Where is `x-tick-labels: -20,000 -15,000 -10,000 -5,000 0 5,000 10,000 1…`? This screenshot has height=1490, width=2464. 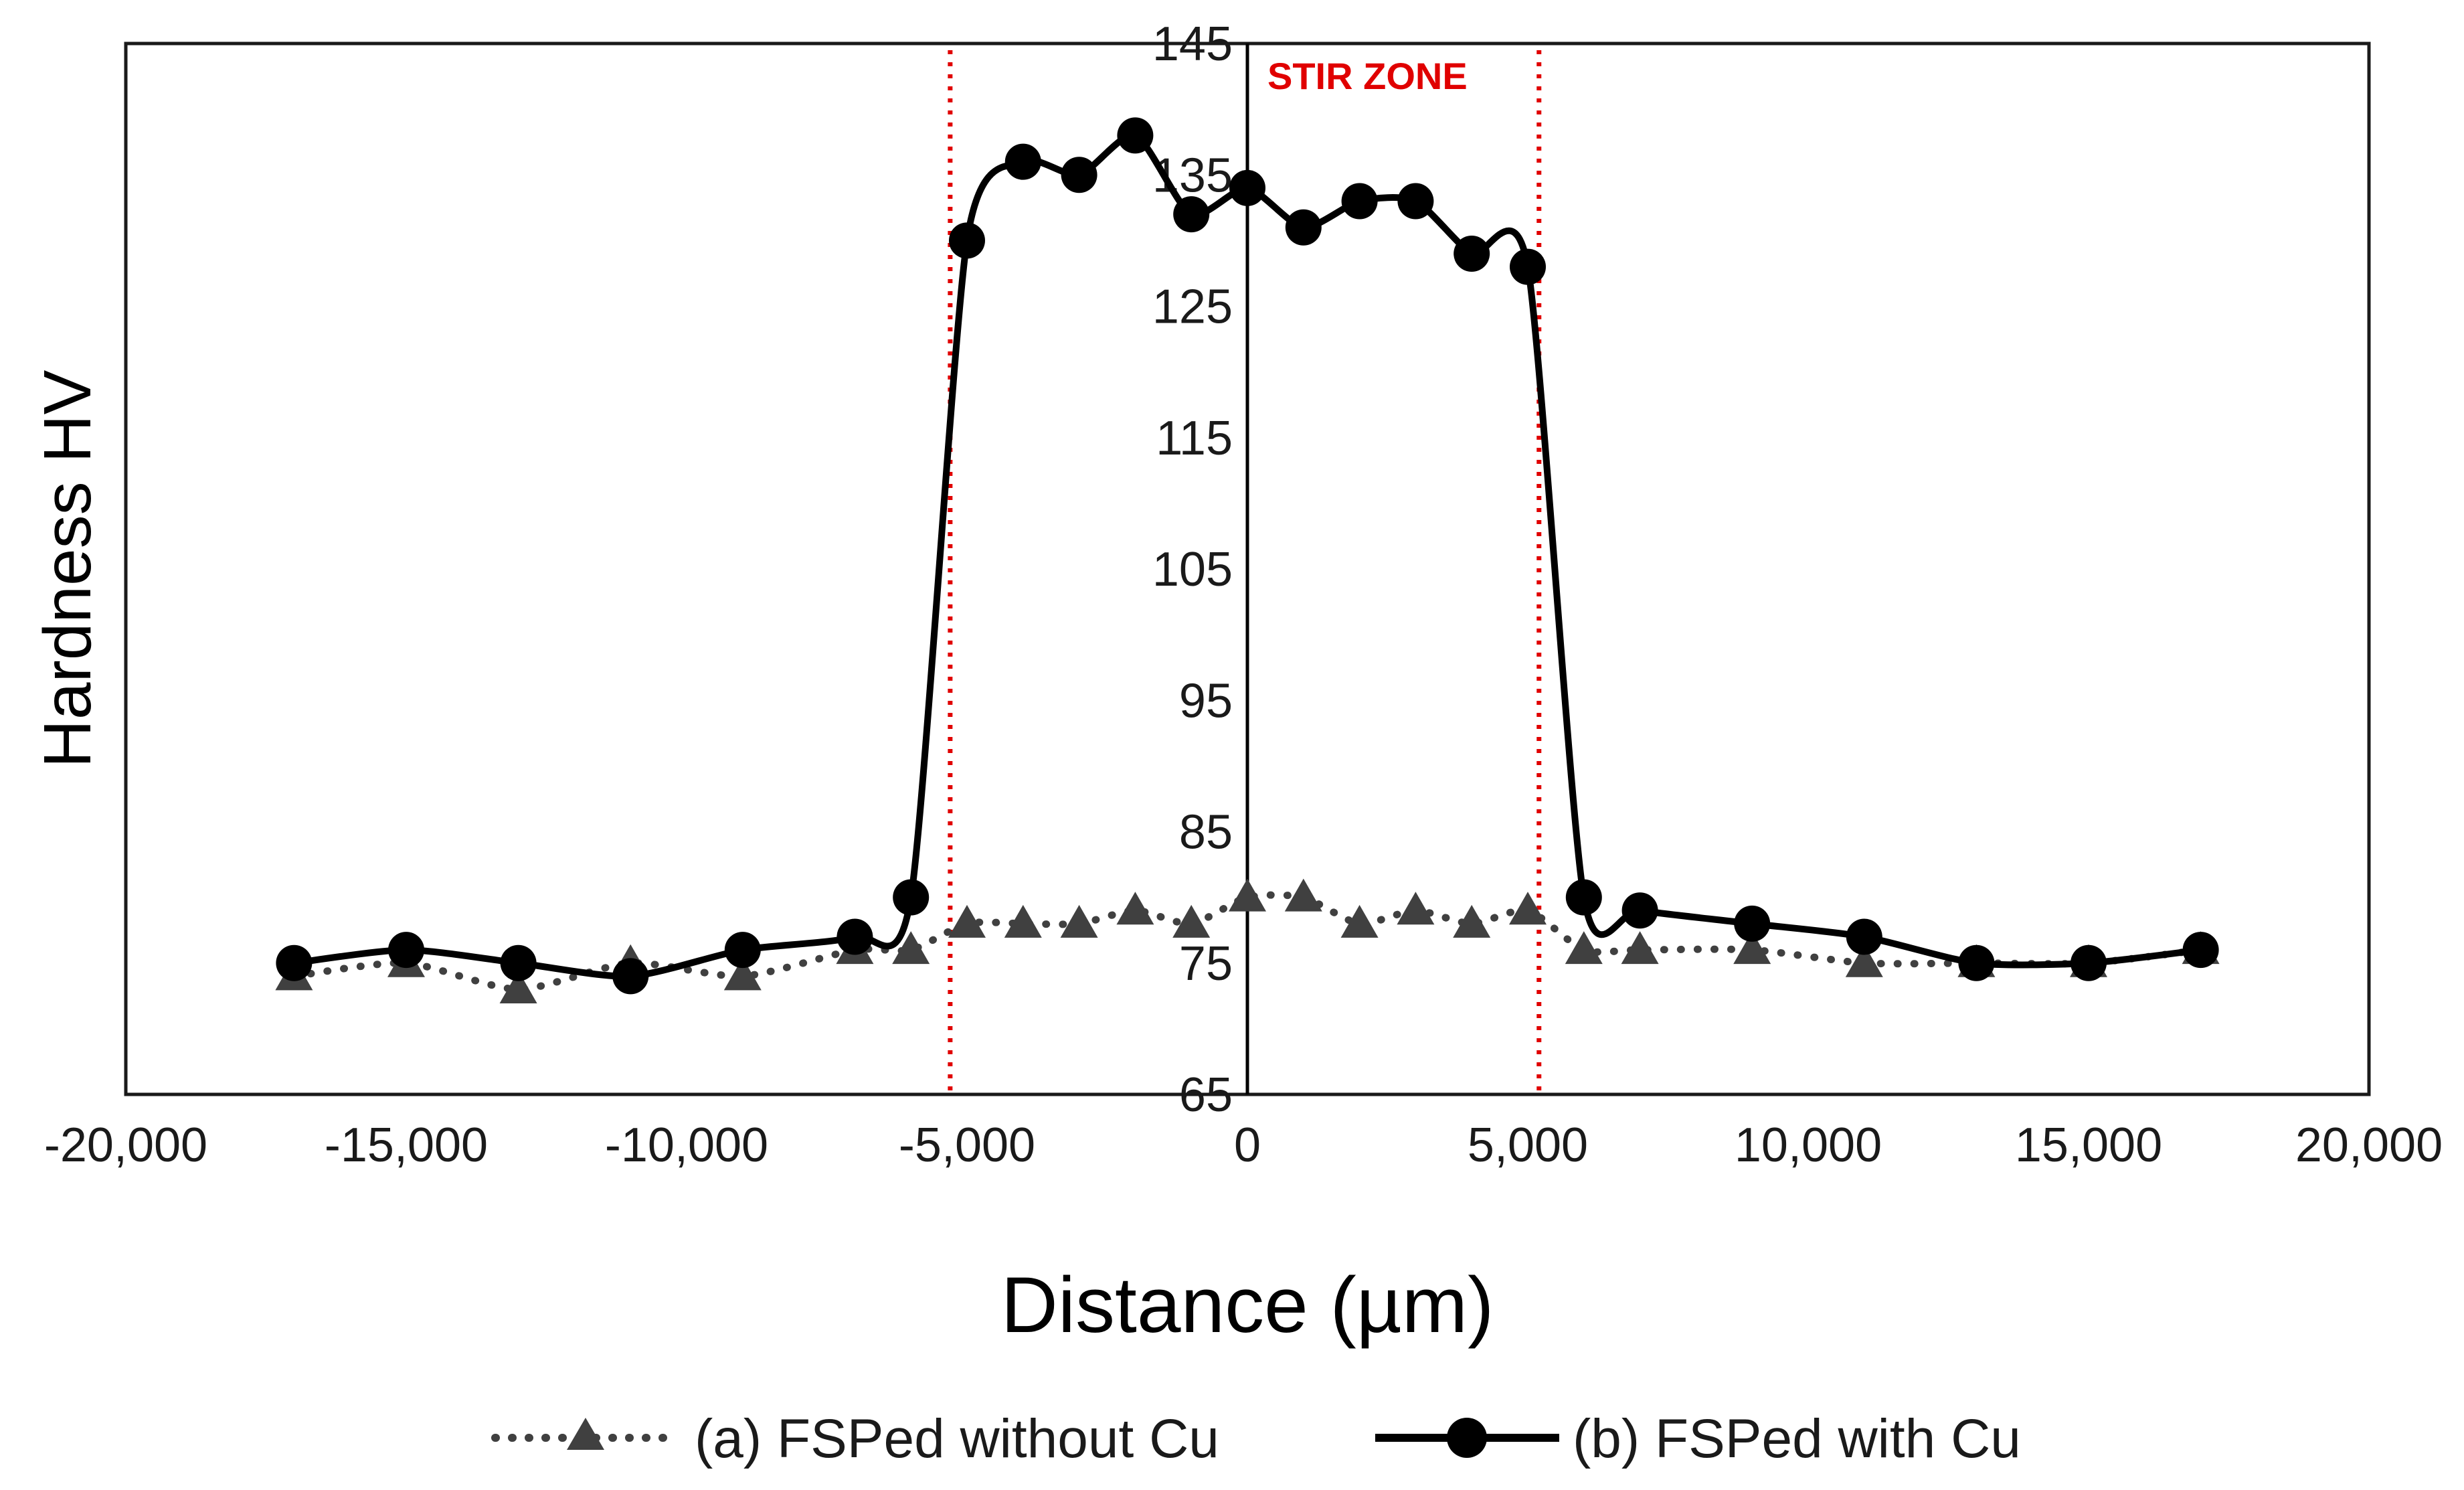
x-tick-labels: -20,000 -15,000 -10,000 -5,000 0 5,000 10,000 1… is located at coordinates (1243, 1145).